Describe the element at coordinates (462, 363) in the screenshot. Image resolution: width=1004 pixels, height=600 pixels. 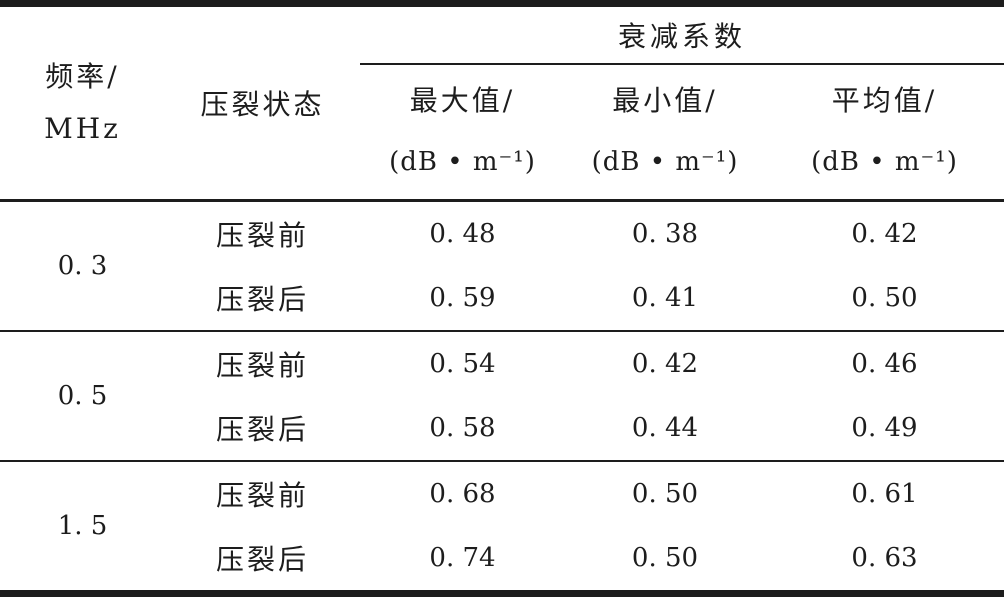
I see `max-value-cell: 0. 54` at that location.